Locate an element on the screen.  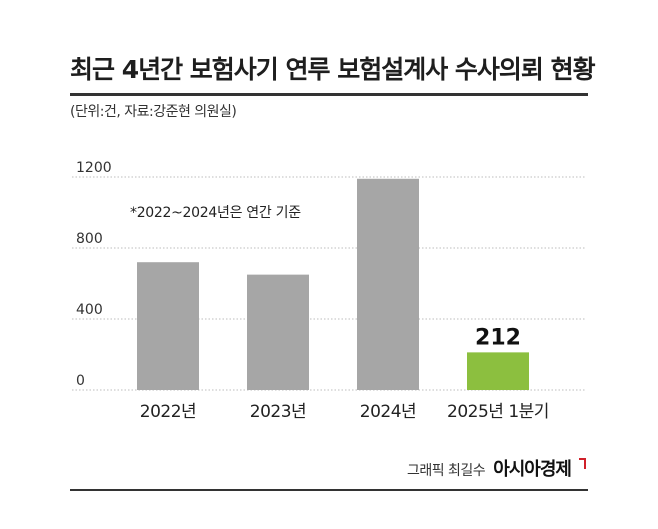
title-divider is located at coordinates (329, 94).